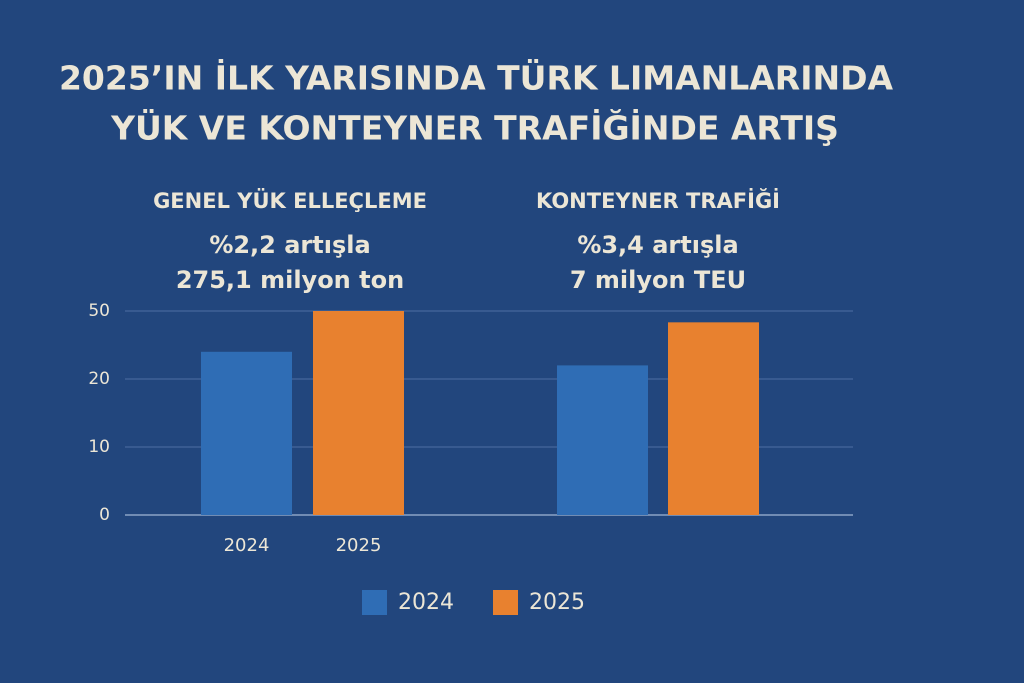  I want to click on x-tick-label: 2024, so click(247, 545).